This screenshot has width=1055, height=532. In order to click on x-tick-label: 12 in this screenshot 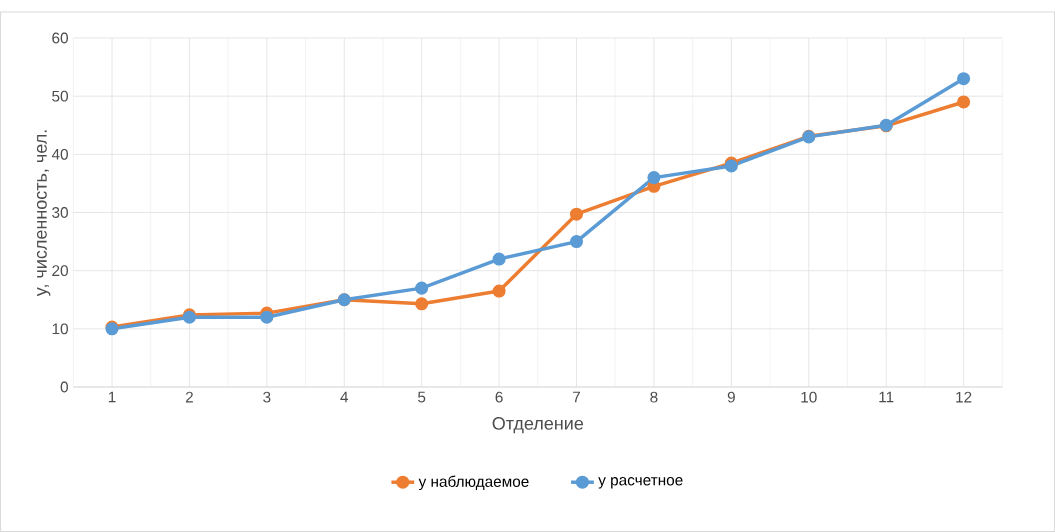, I will do `click(964, 397)`.